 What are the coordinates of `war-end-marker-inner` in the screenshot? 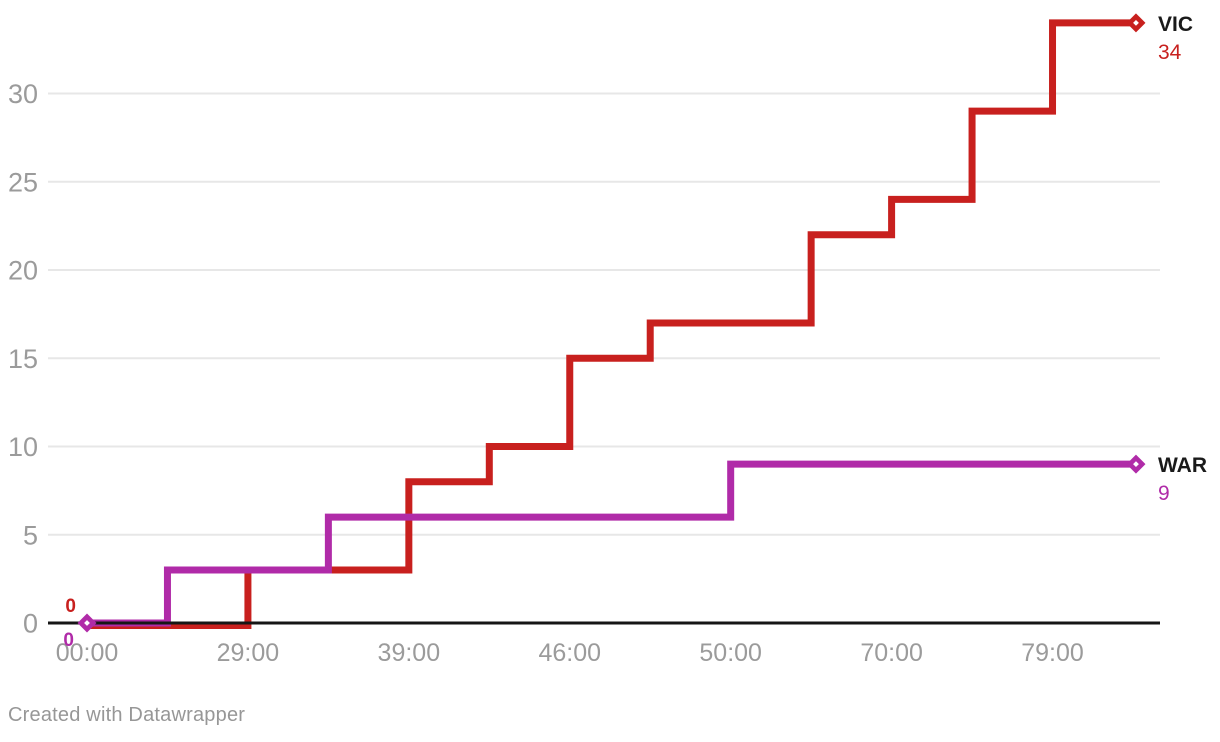 It's located at (1136, 464).